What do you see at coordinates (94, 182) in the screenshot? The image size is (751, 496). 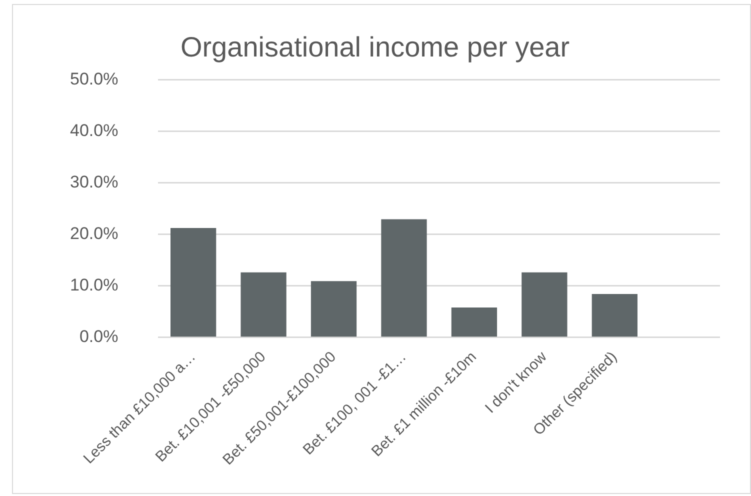 I see `y-tick-label: 30.0%` at bounding box center [94, 182].